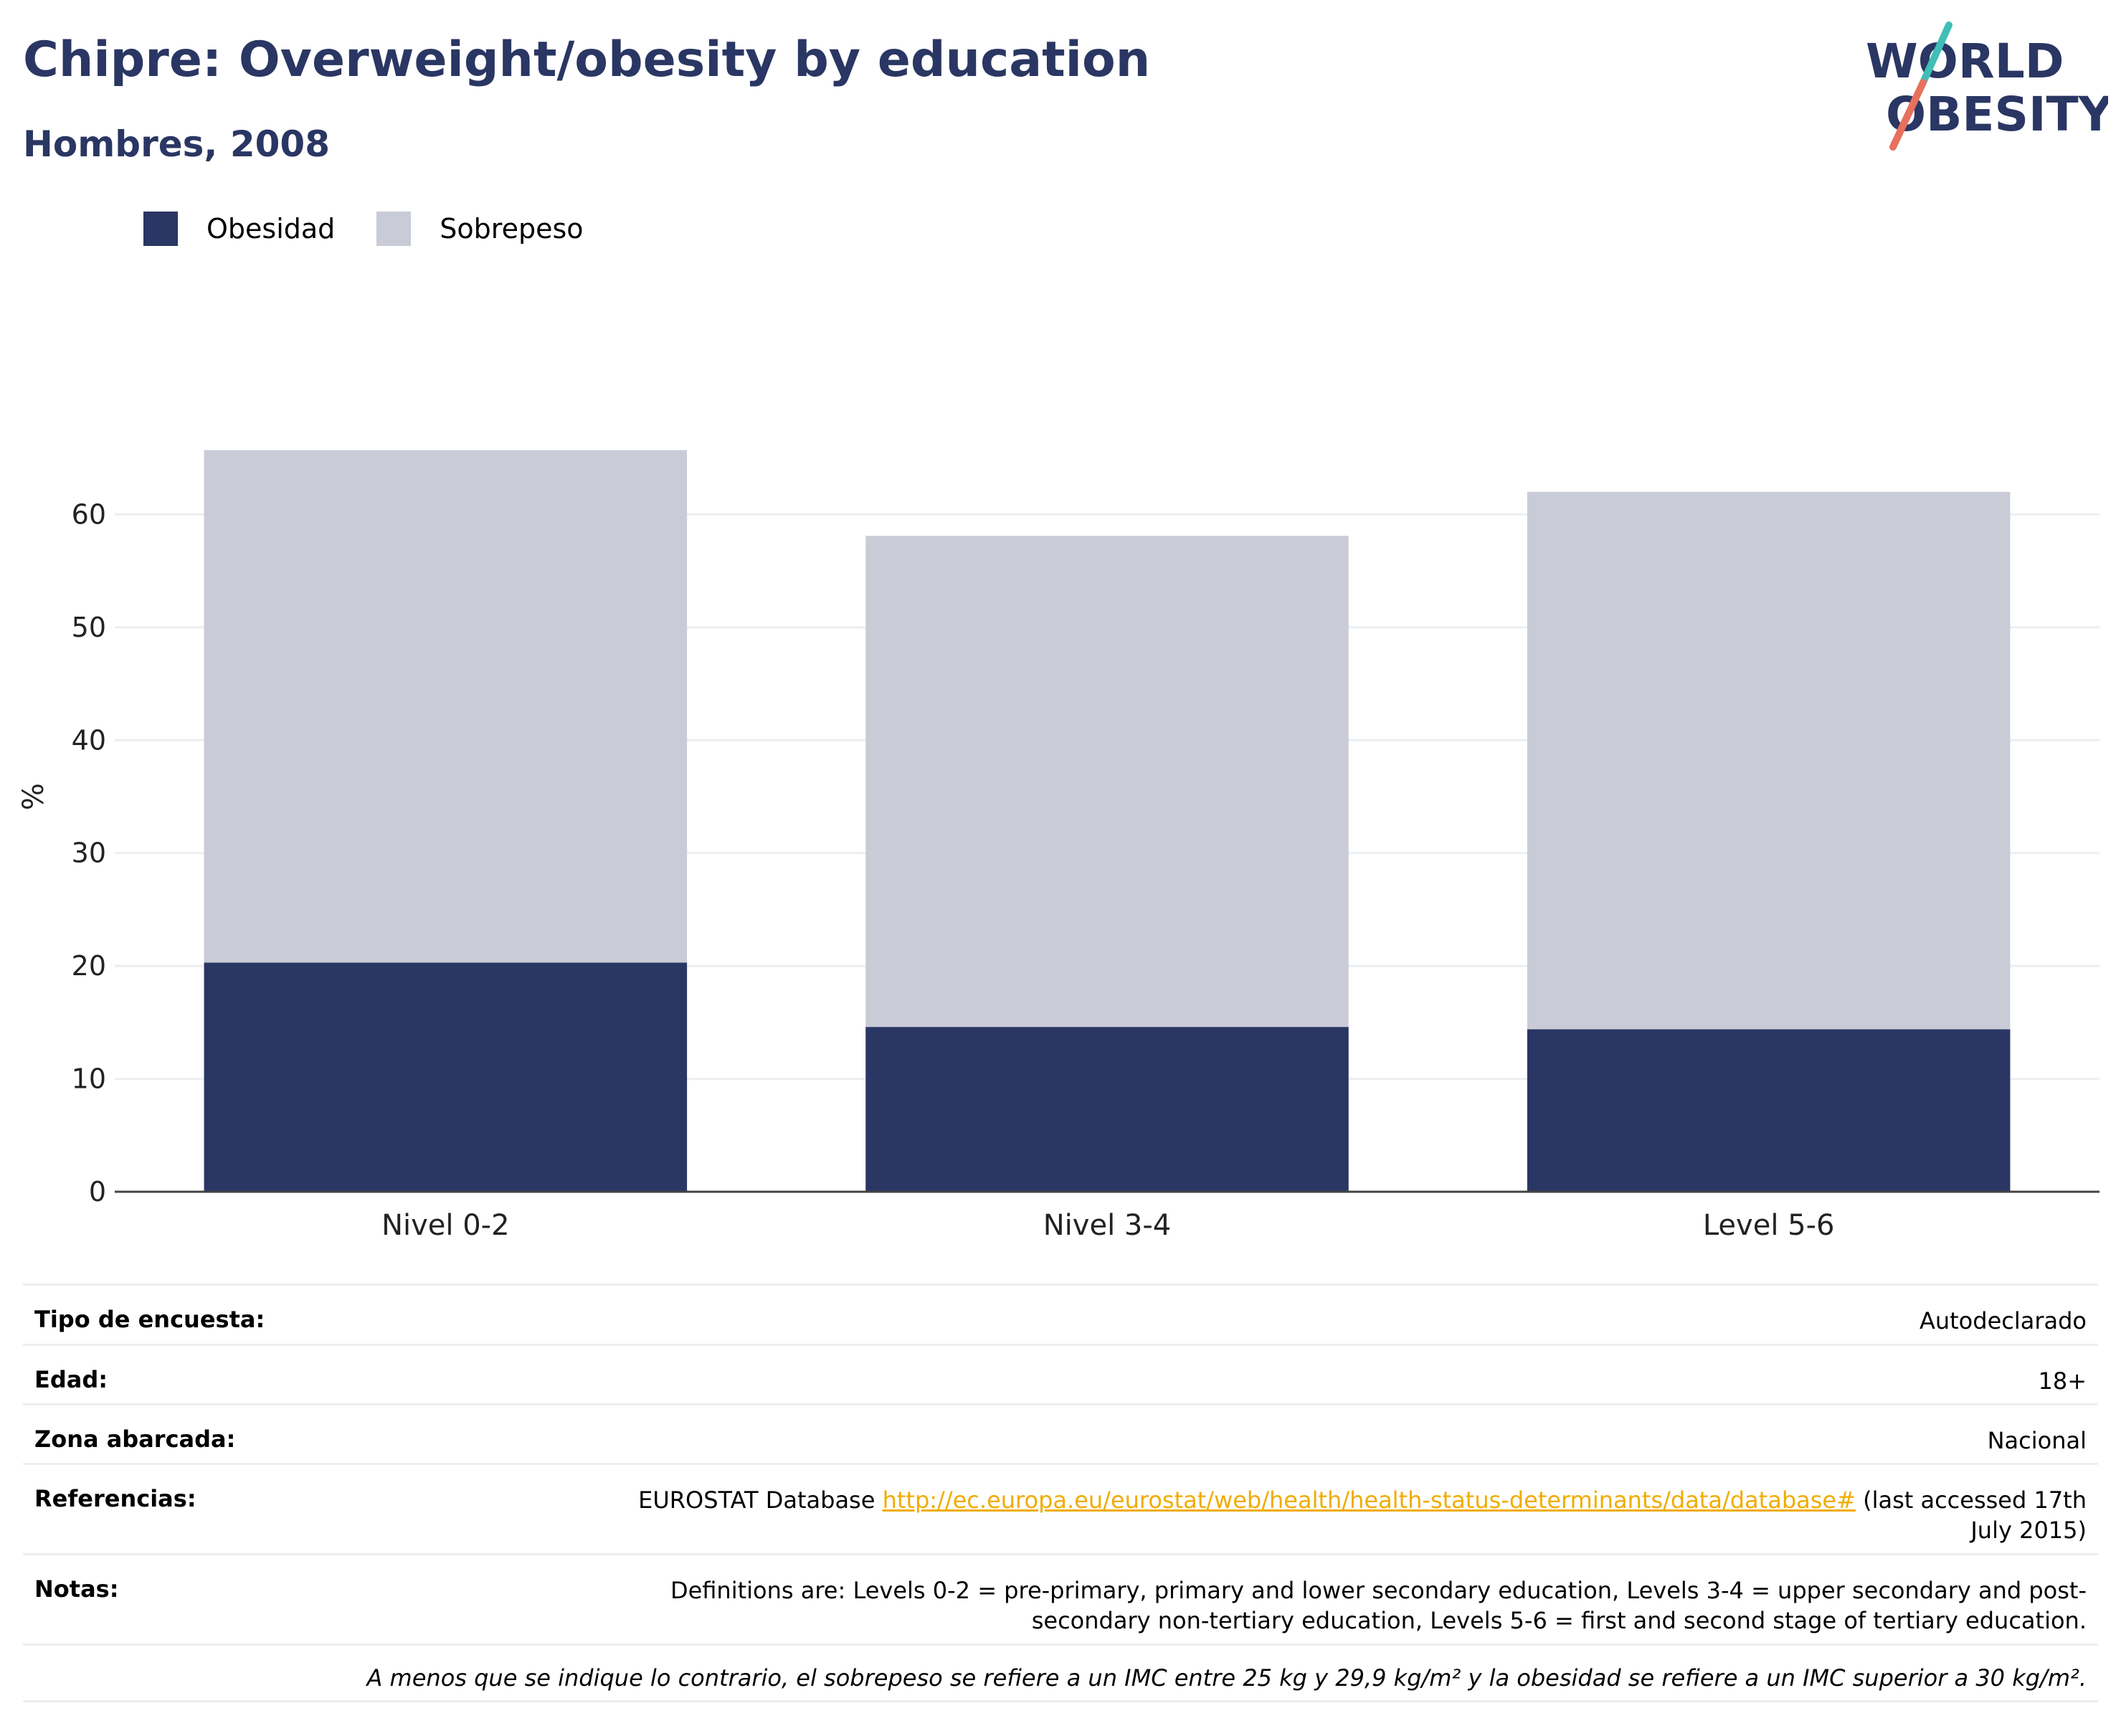 Image resolution: width=2121 pixels, height=1736 pixels. Describe the element at coordinates (89, 853) in the screenshot. I see `y-tick-label-30: 30` at that location.